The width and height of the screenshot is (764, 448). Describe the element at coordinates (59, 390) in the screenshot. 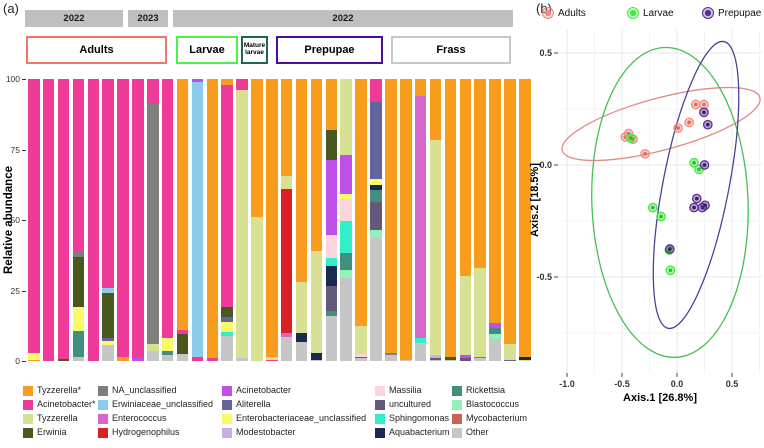

I see `legend-label-Tyzzerella*: Tyzzerella*` at that location.